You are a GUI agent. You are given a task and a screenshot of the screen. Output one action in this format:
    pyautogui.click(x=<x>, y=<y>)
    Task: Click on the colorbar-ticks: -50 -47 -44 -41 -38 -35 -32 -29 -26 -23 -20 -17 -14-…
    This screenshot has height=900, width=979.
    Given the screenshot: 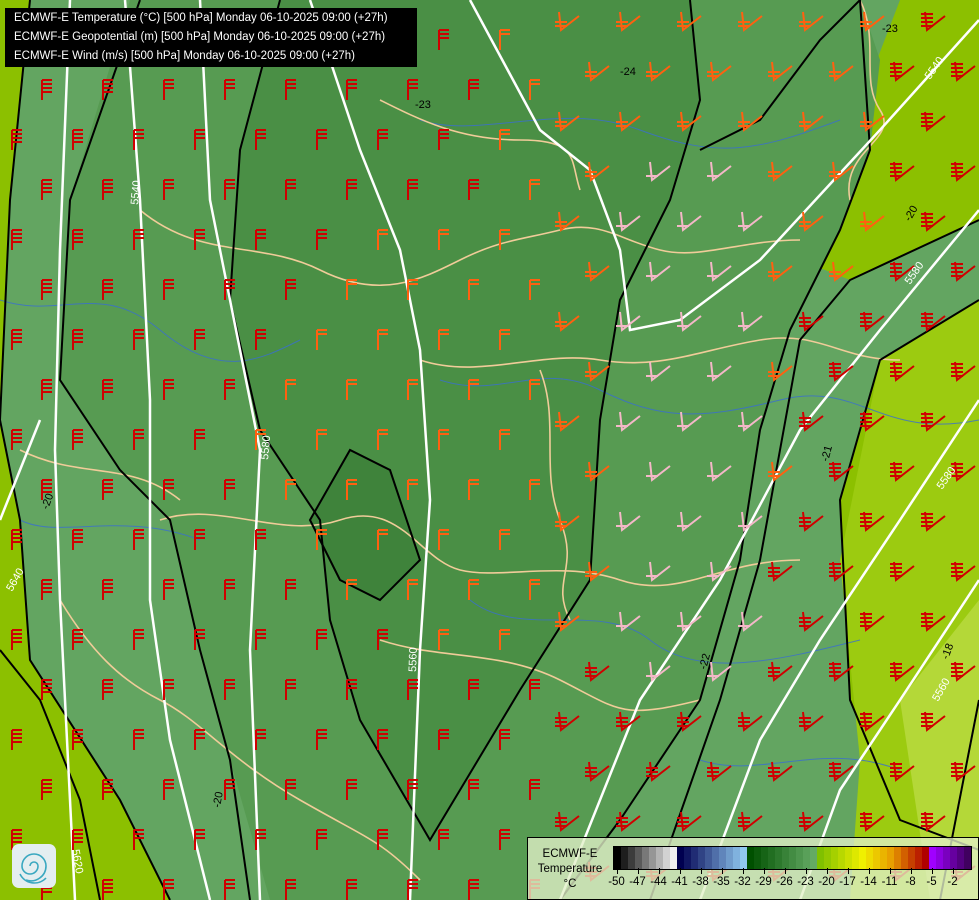 What is the action you would take?
    pyautogui.click(x=790, y=883)
    